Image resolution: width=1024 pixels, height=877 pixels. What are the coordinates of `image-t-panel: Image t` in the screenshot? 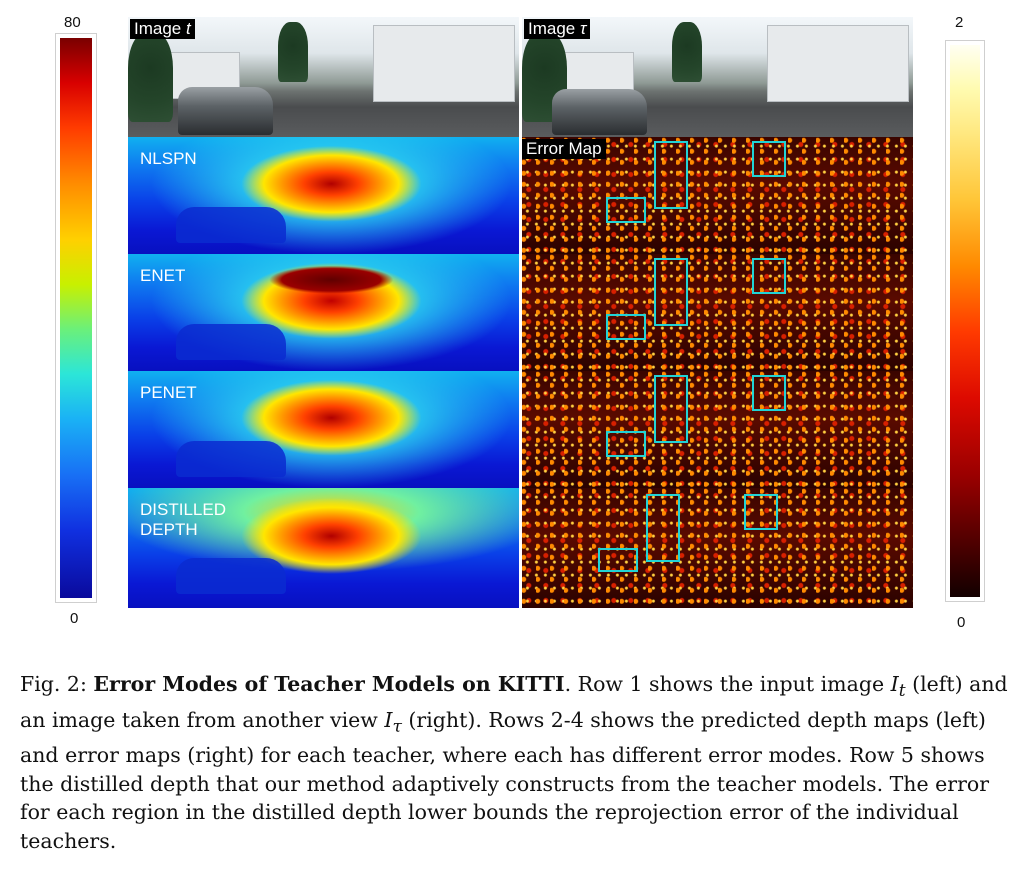 It's located at (323, 77).